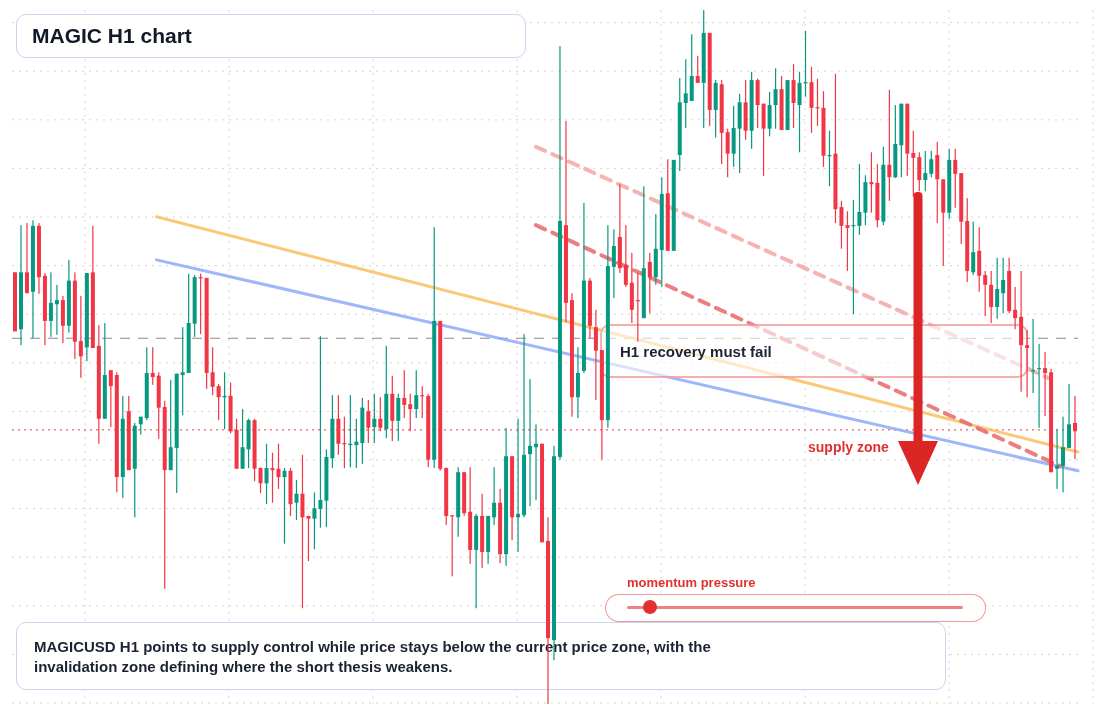 The width and height of the screenshot is (1120, 704). Describe the element at coordinates (848, 447) in the screenshot. I see `annotation: supply zone` at that location.